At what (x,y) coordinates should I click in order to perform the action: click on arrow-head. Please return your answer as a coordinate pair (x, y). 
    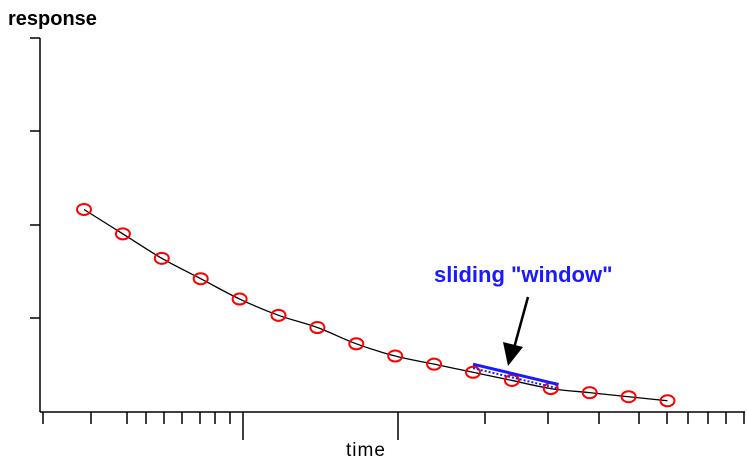
    Looking at the image, I should click on (513, 354).